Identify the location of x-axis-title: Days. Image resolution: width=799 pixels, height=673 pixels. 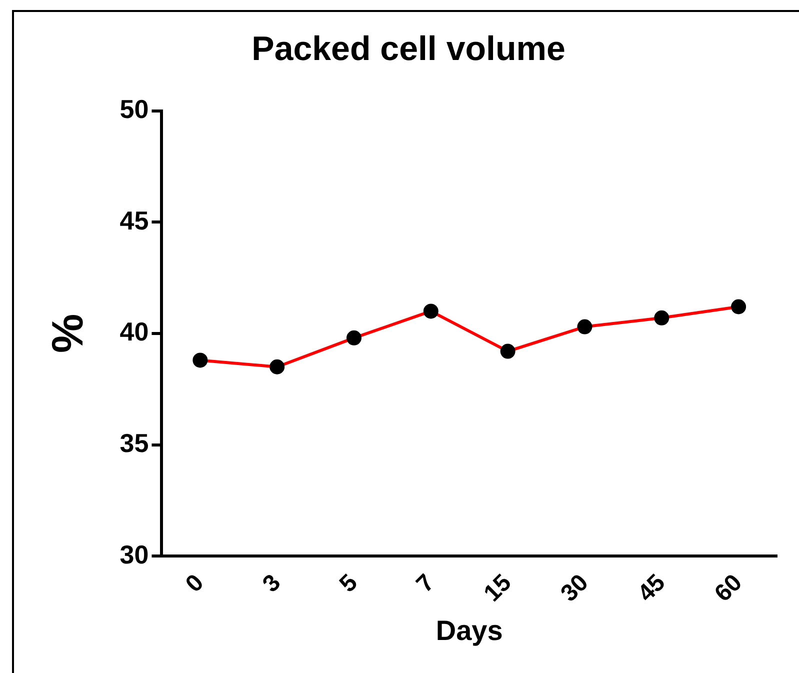
(469, 630).